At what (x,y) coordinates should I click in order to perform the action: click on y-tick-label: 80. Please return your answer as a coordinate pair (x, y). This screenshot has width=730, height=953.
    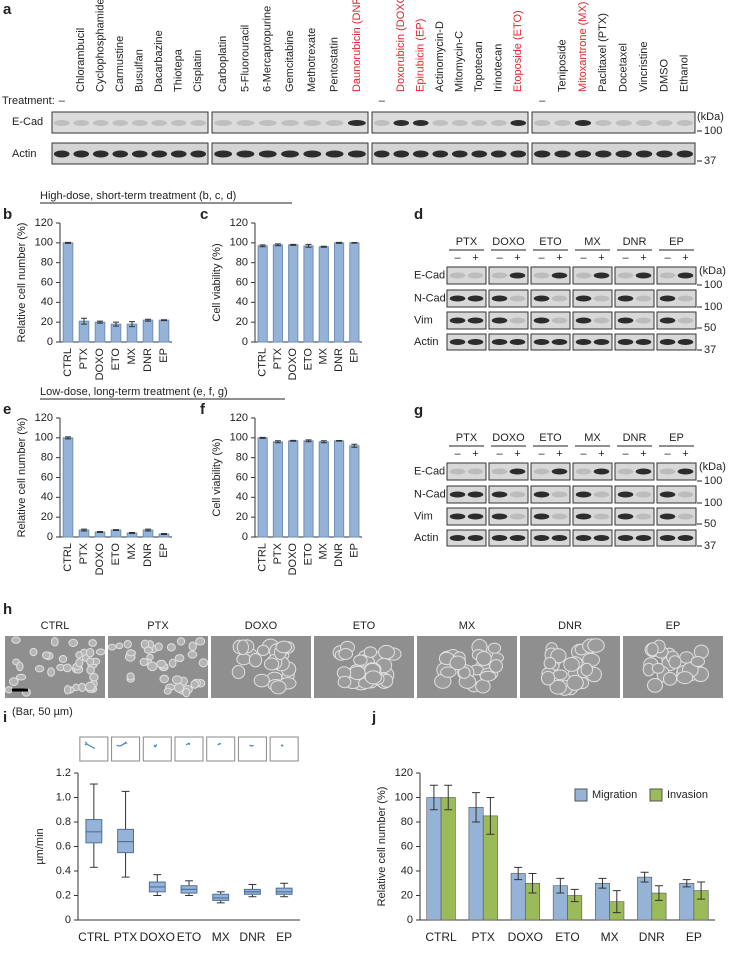
    Looking at the image, I should click on (242, 263).